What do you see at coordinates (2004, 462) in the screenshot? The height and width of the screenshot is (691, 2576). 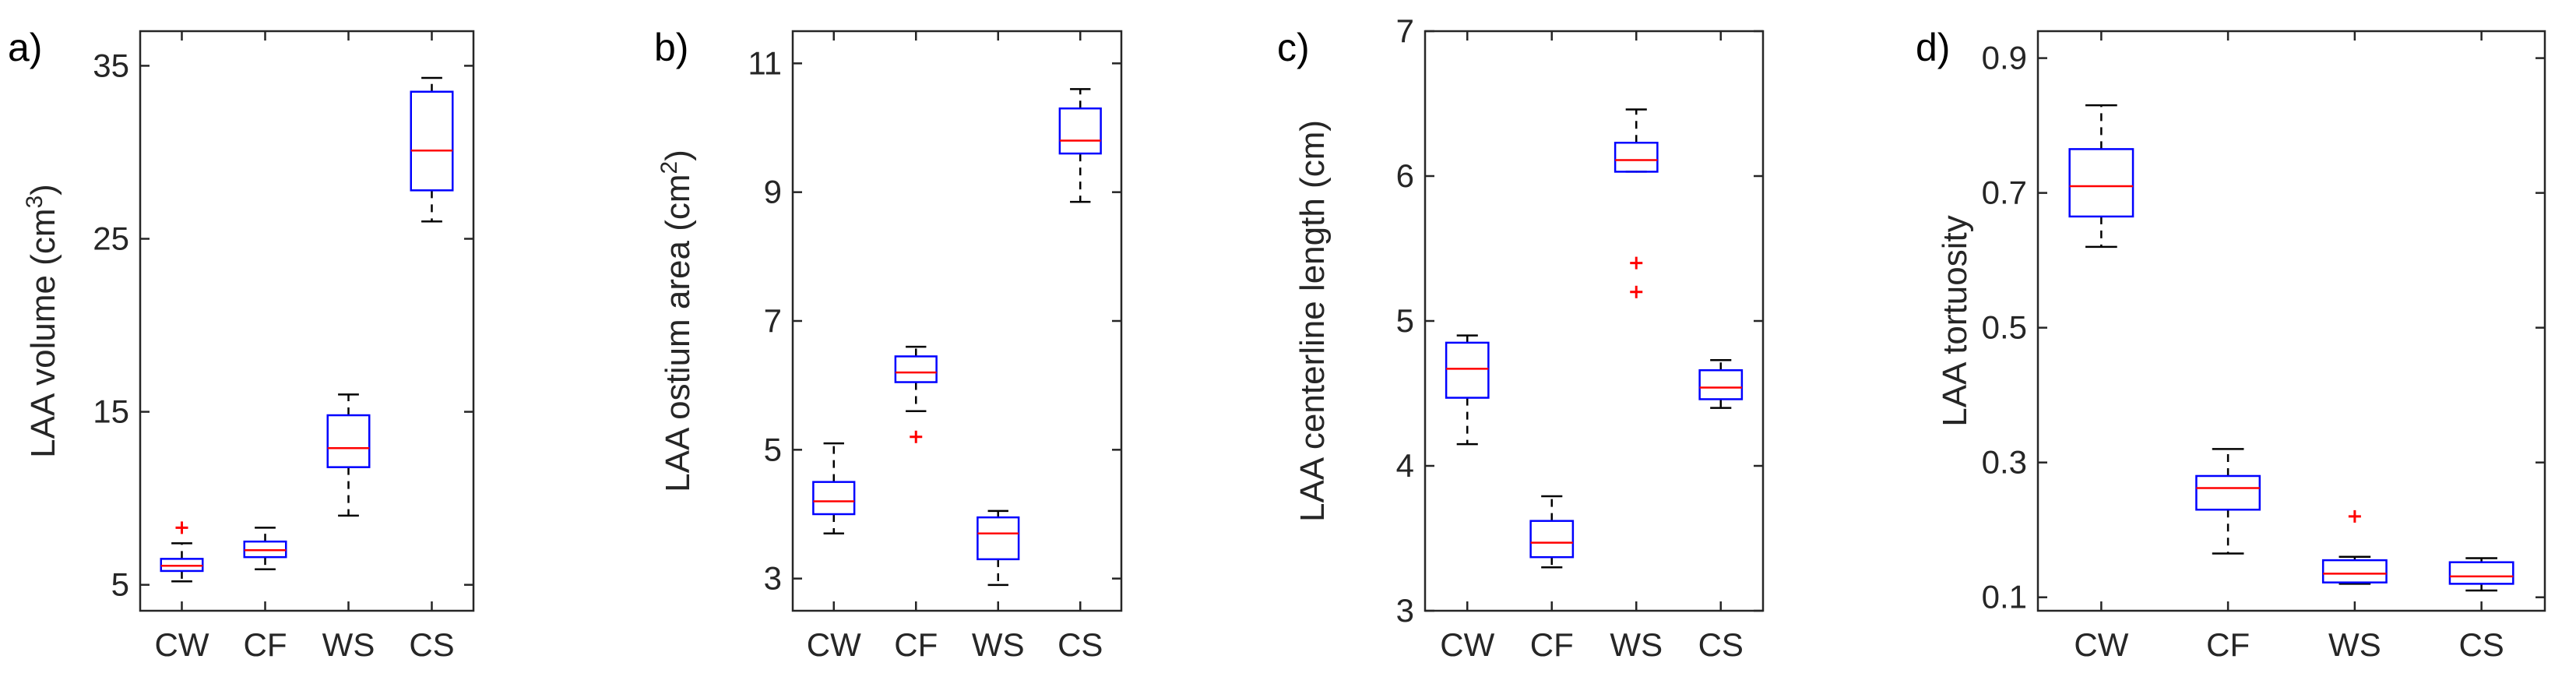 I see `y-tick-label: 0.3` at bounding box center [2004, 462].